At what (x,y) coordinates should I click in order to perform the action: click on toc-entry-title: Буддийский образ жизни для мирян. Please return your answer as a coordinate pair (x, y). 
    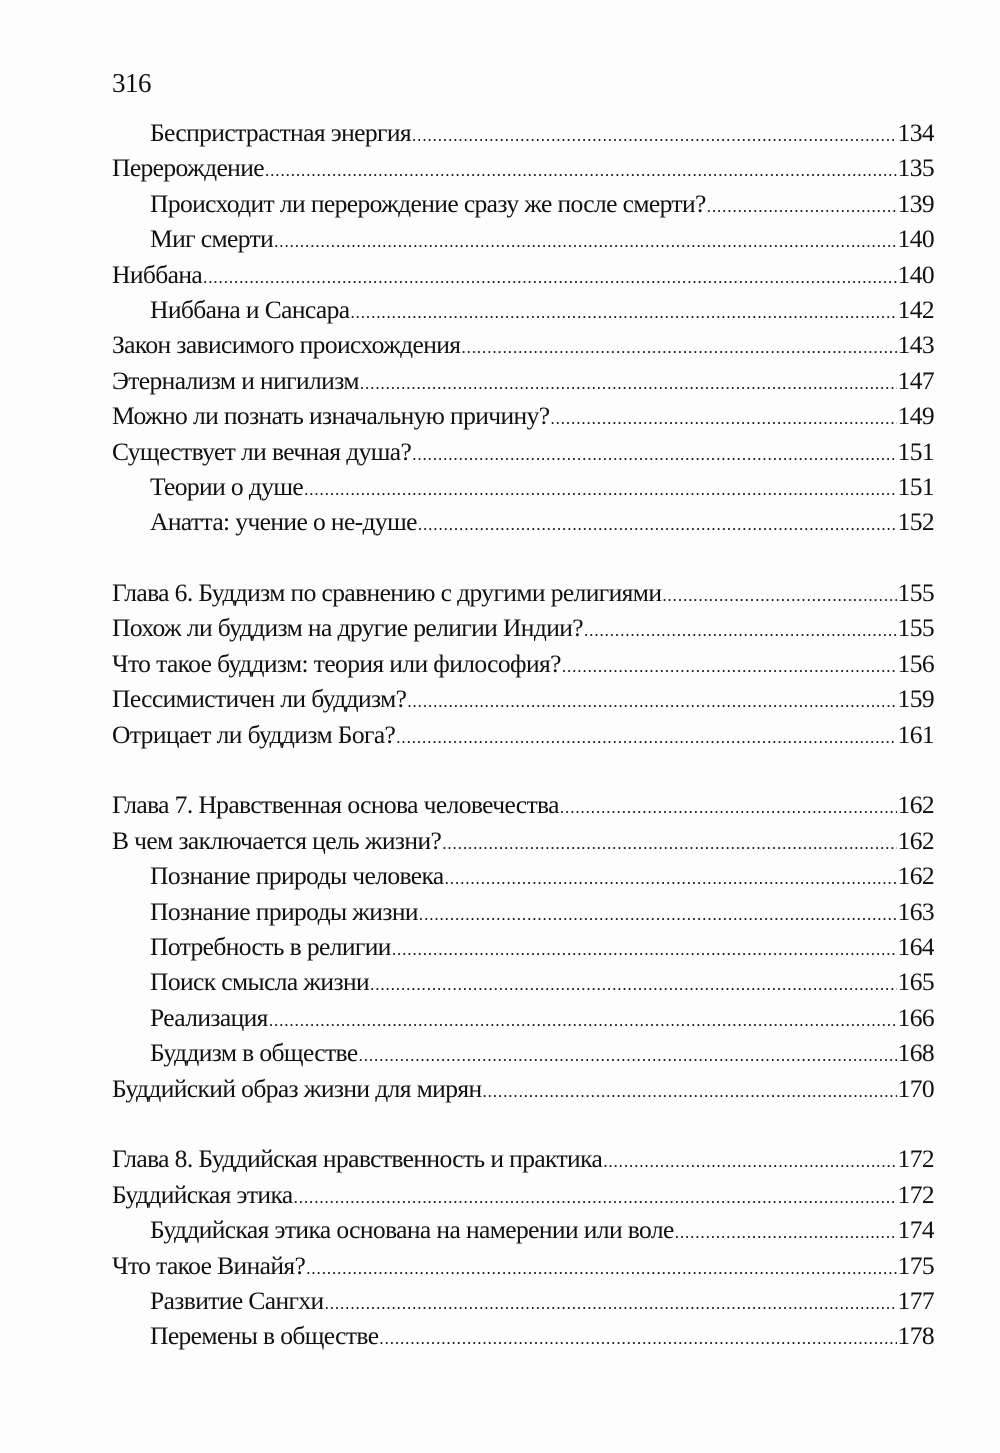
    Looking at the image, I should click on (297, 1088).